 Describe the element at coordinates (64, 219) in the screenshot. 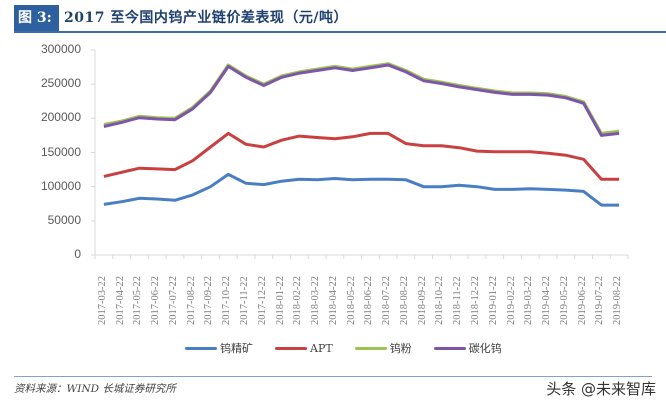

I see `y-tick-label: 50000` at that location.